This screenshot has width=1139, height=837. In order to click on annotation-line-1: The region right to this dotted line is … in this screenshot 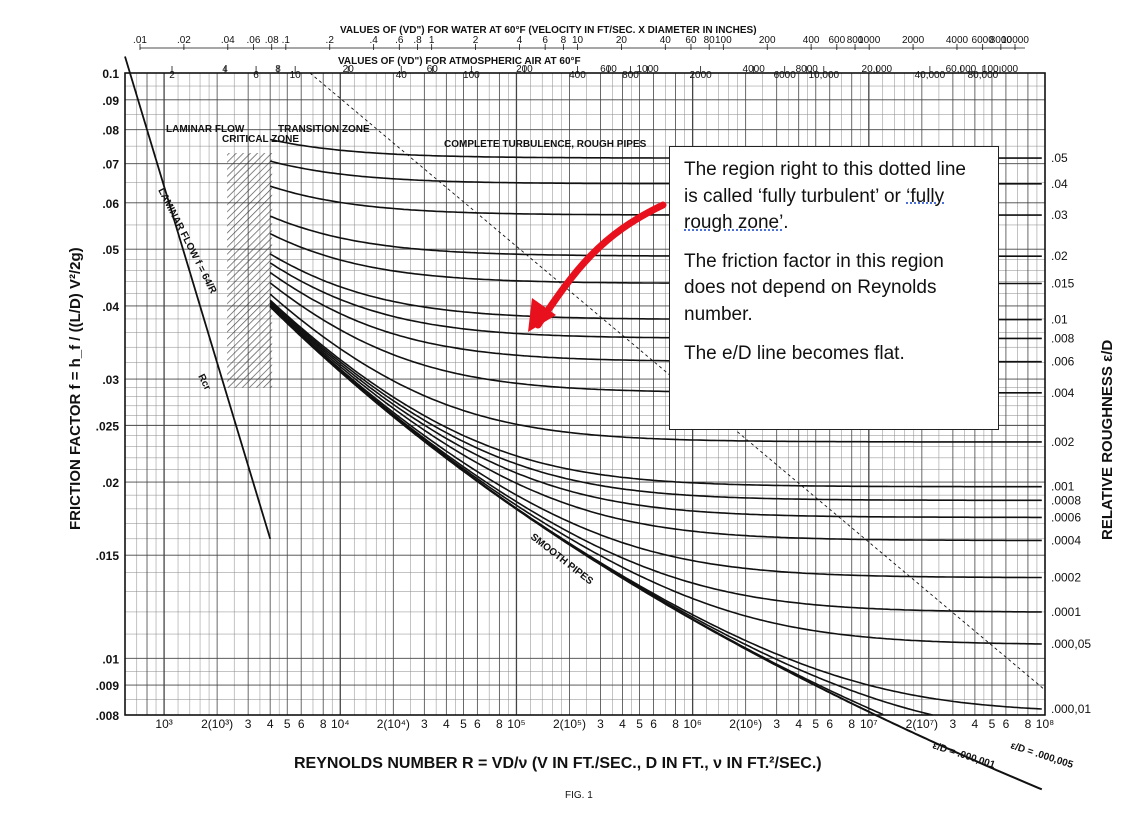, I will do `click(825, 196)`.